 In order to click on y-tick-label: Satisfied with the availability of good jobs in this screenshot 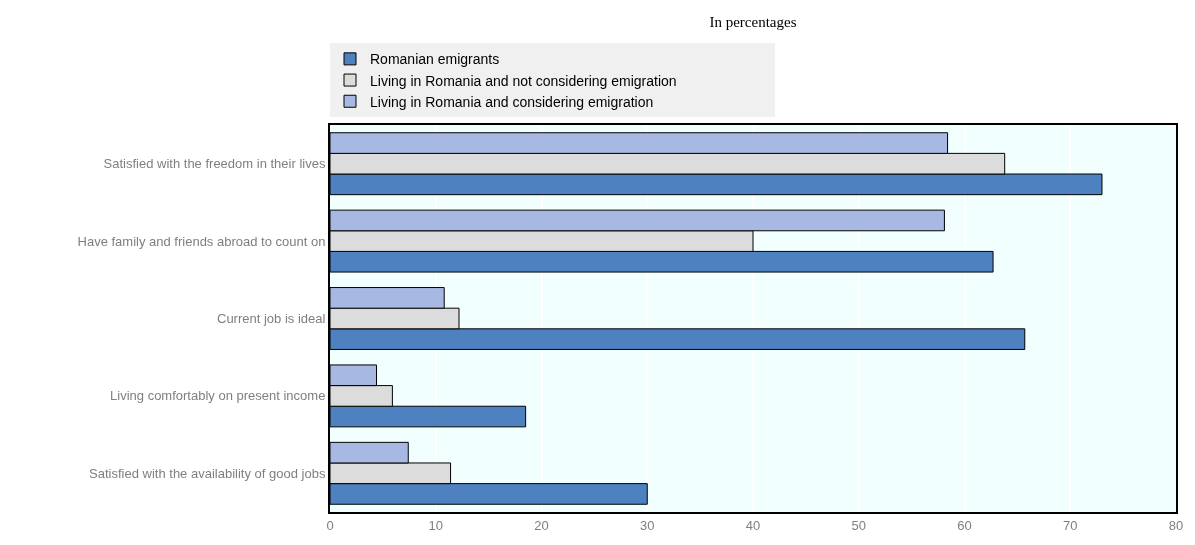, I will do `click(207, 473)`.